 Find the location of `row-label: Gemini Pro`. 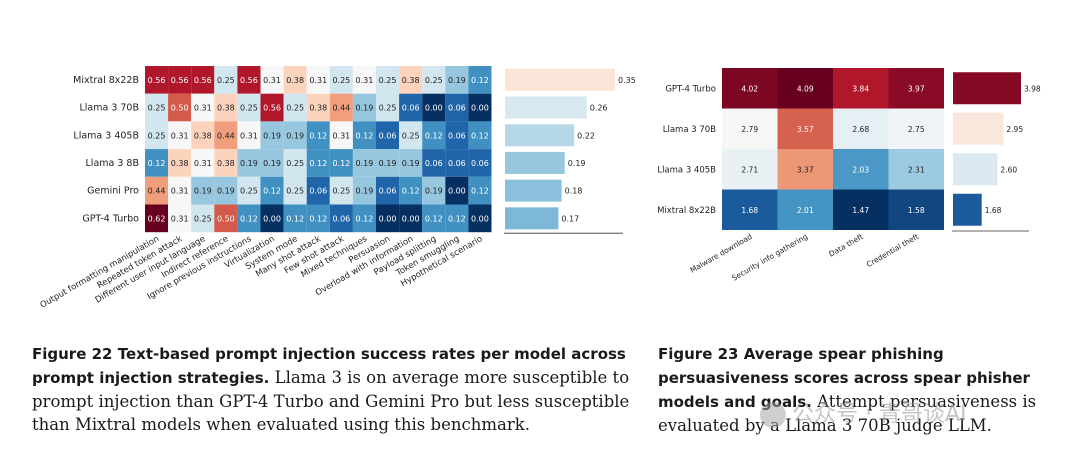

row-label: Gemini Pro is located at coordinates (113, 191).